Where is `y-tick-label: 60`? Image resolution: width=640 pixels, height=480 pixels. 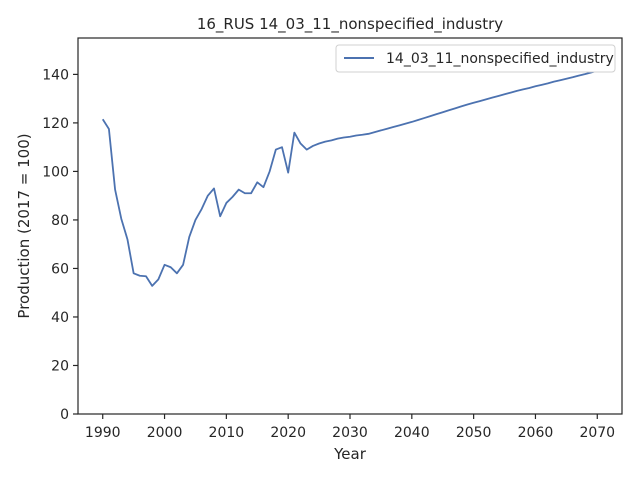
y-tick-label: 60 is located at coordinates (60, 269).